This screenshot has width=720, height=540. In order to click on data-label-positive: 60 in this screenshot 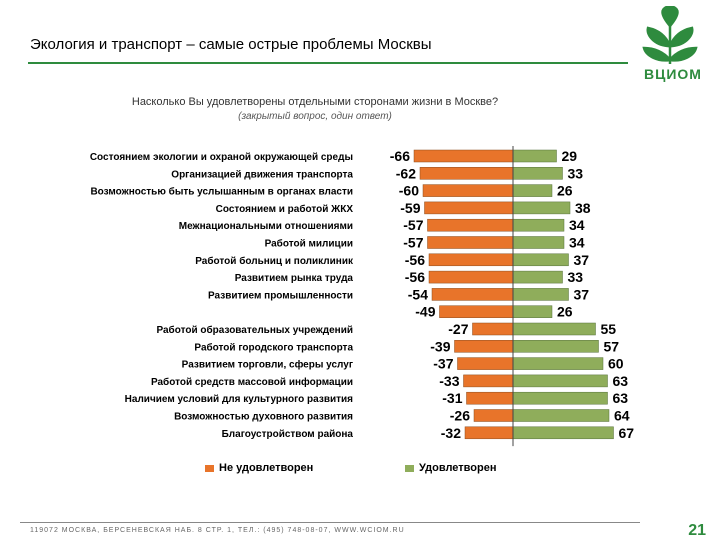, I will do `click(616, 364)`.